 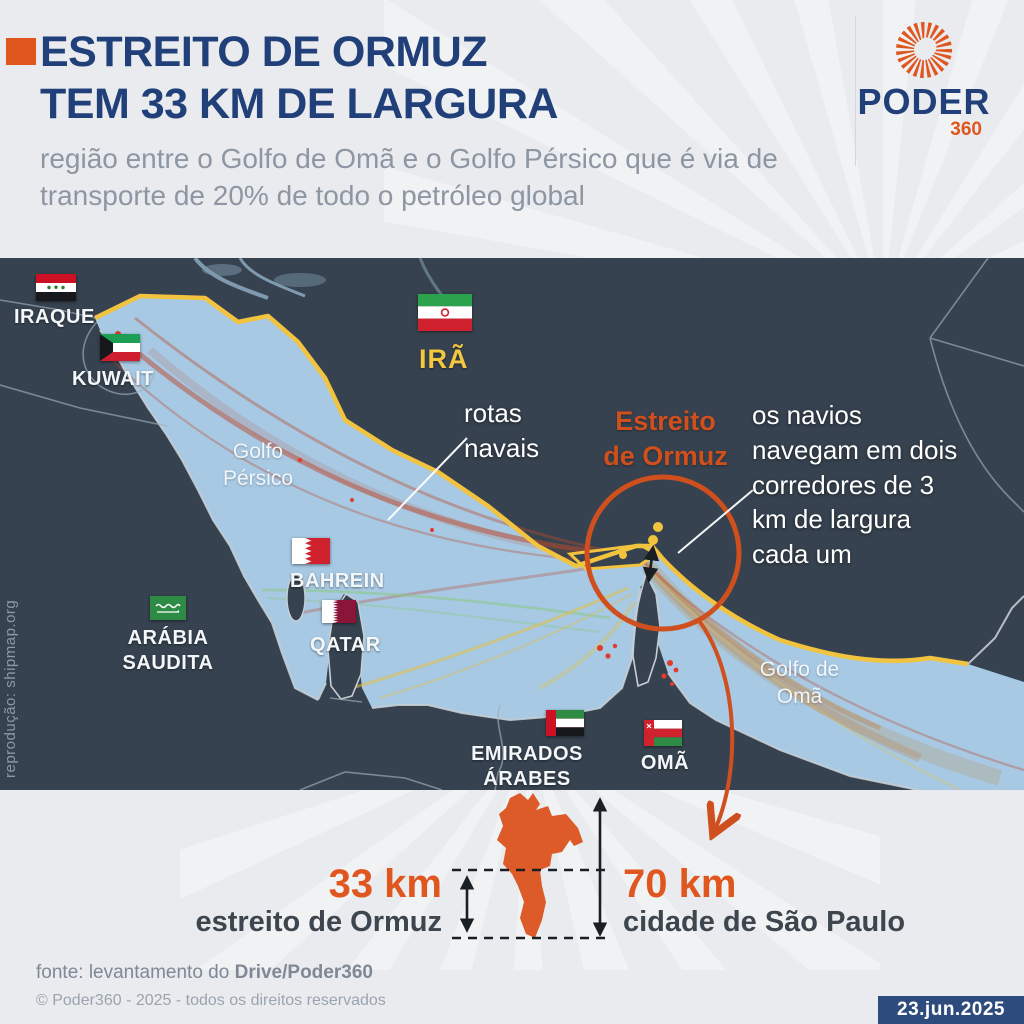 I want to click on pointer-lines, so click(x=570, y=495).